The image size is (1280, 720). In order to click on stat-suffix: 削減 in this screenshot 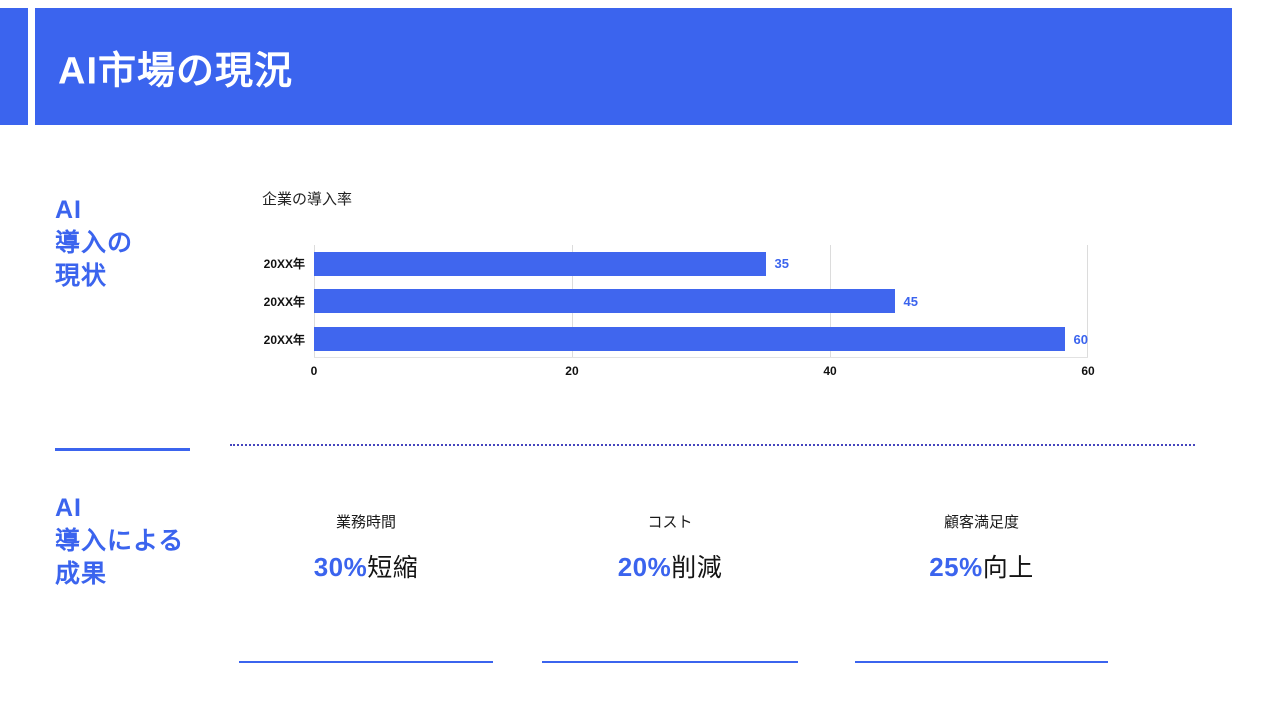, I will do `click(697, 568)`.